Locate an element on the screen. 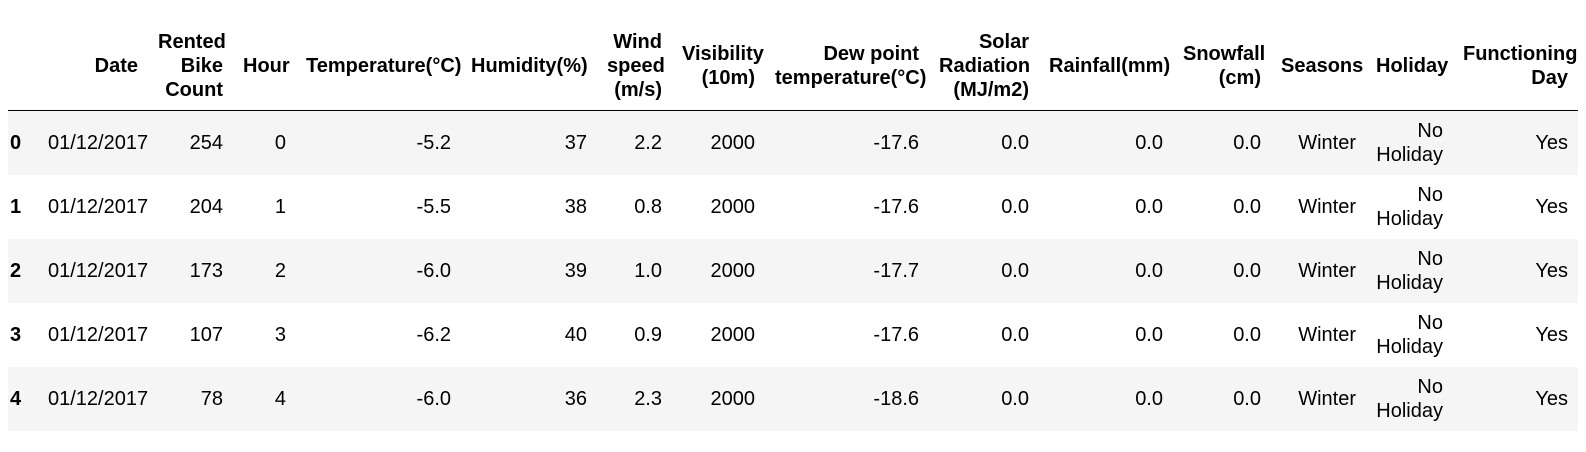  table-cell: 40 is located at coordinates (575, 335).